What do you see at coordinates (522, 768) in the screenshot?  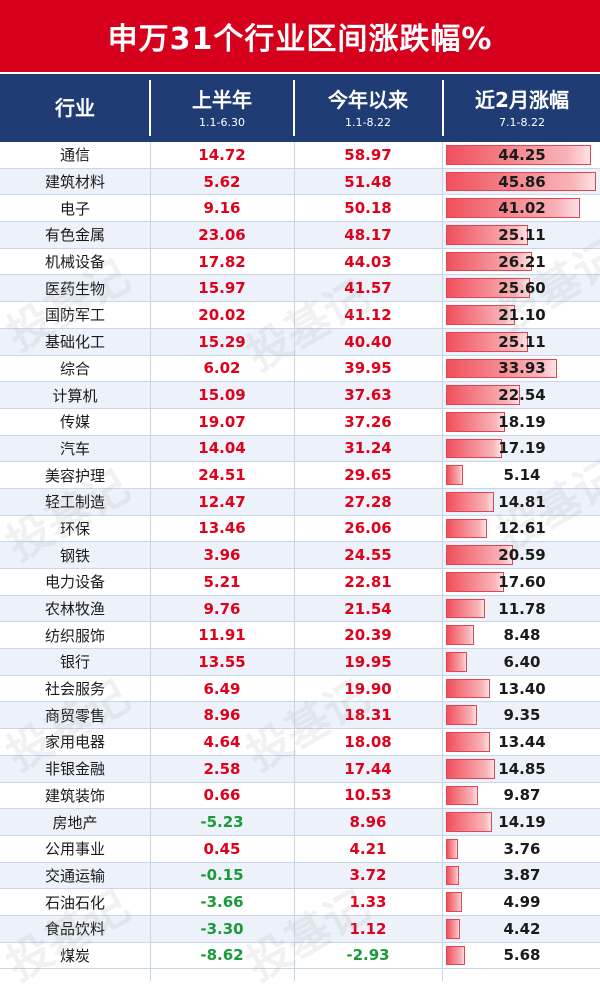 I see `two-month-value: 14.85` at bounding box center [522, 768].